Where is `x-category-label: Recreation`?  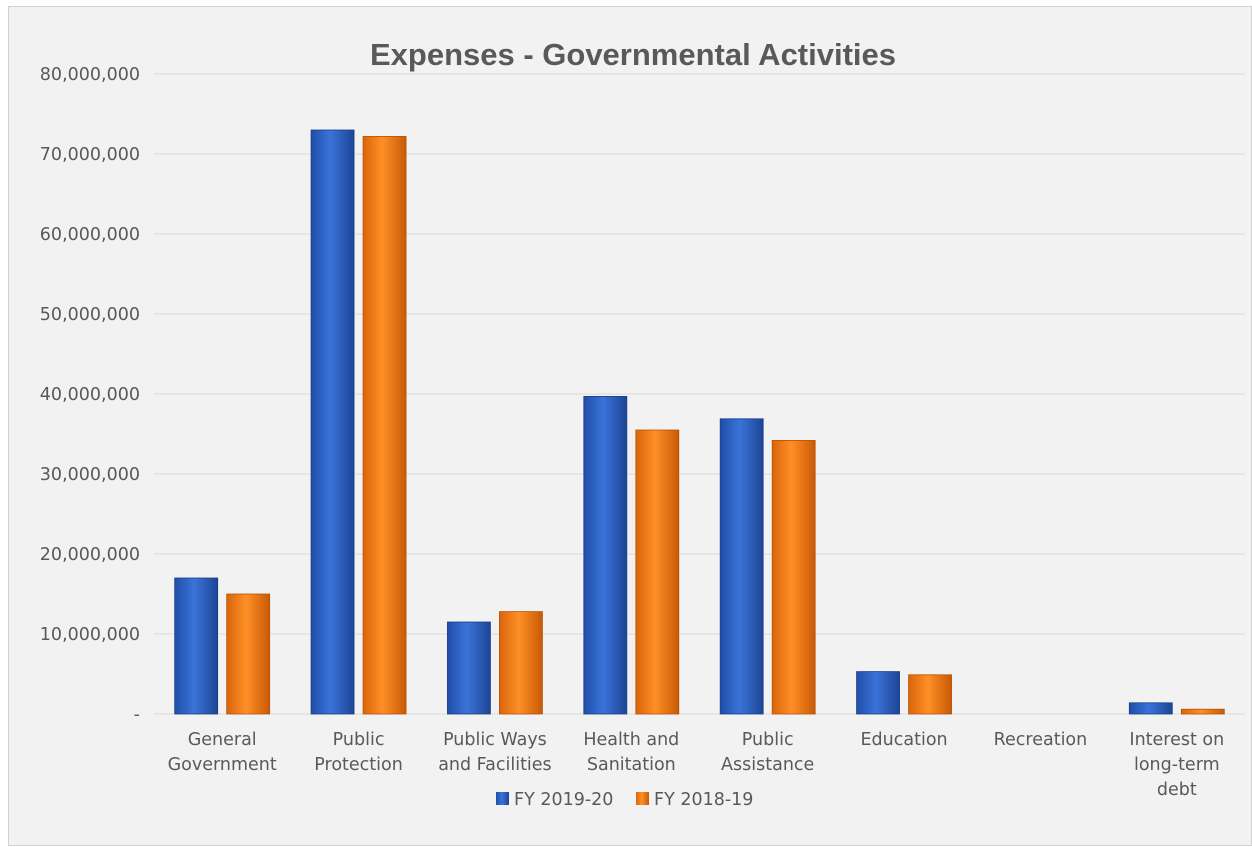 x-category-label: Recreation is located at coordinates (1041, 740).